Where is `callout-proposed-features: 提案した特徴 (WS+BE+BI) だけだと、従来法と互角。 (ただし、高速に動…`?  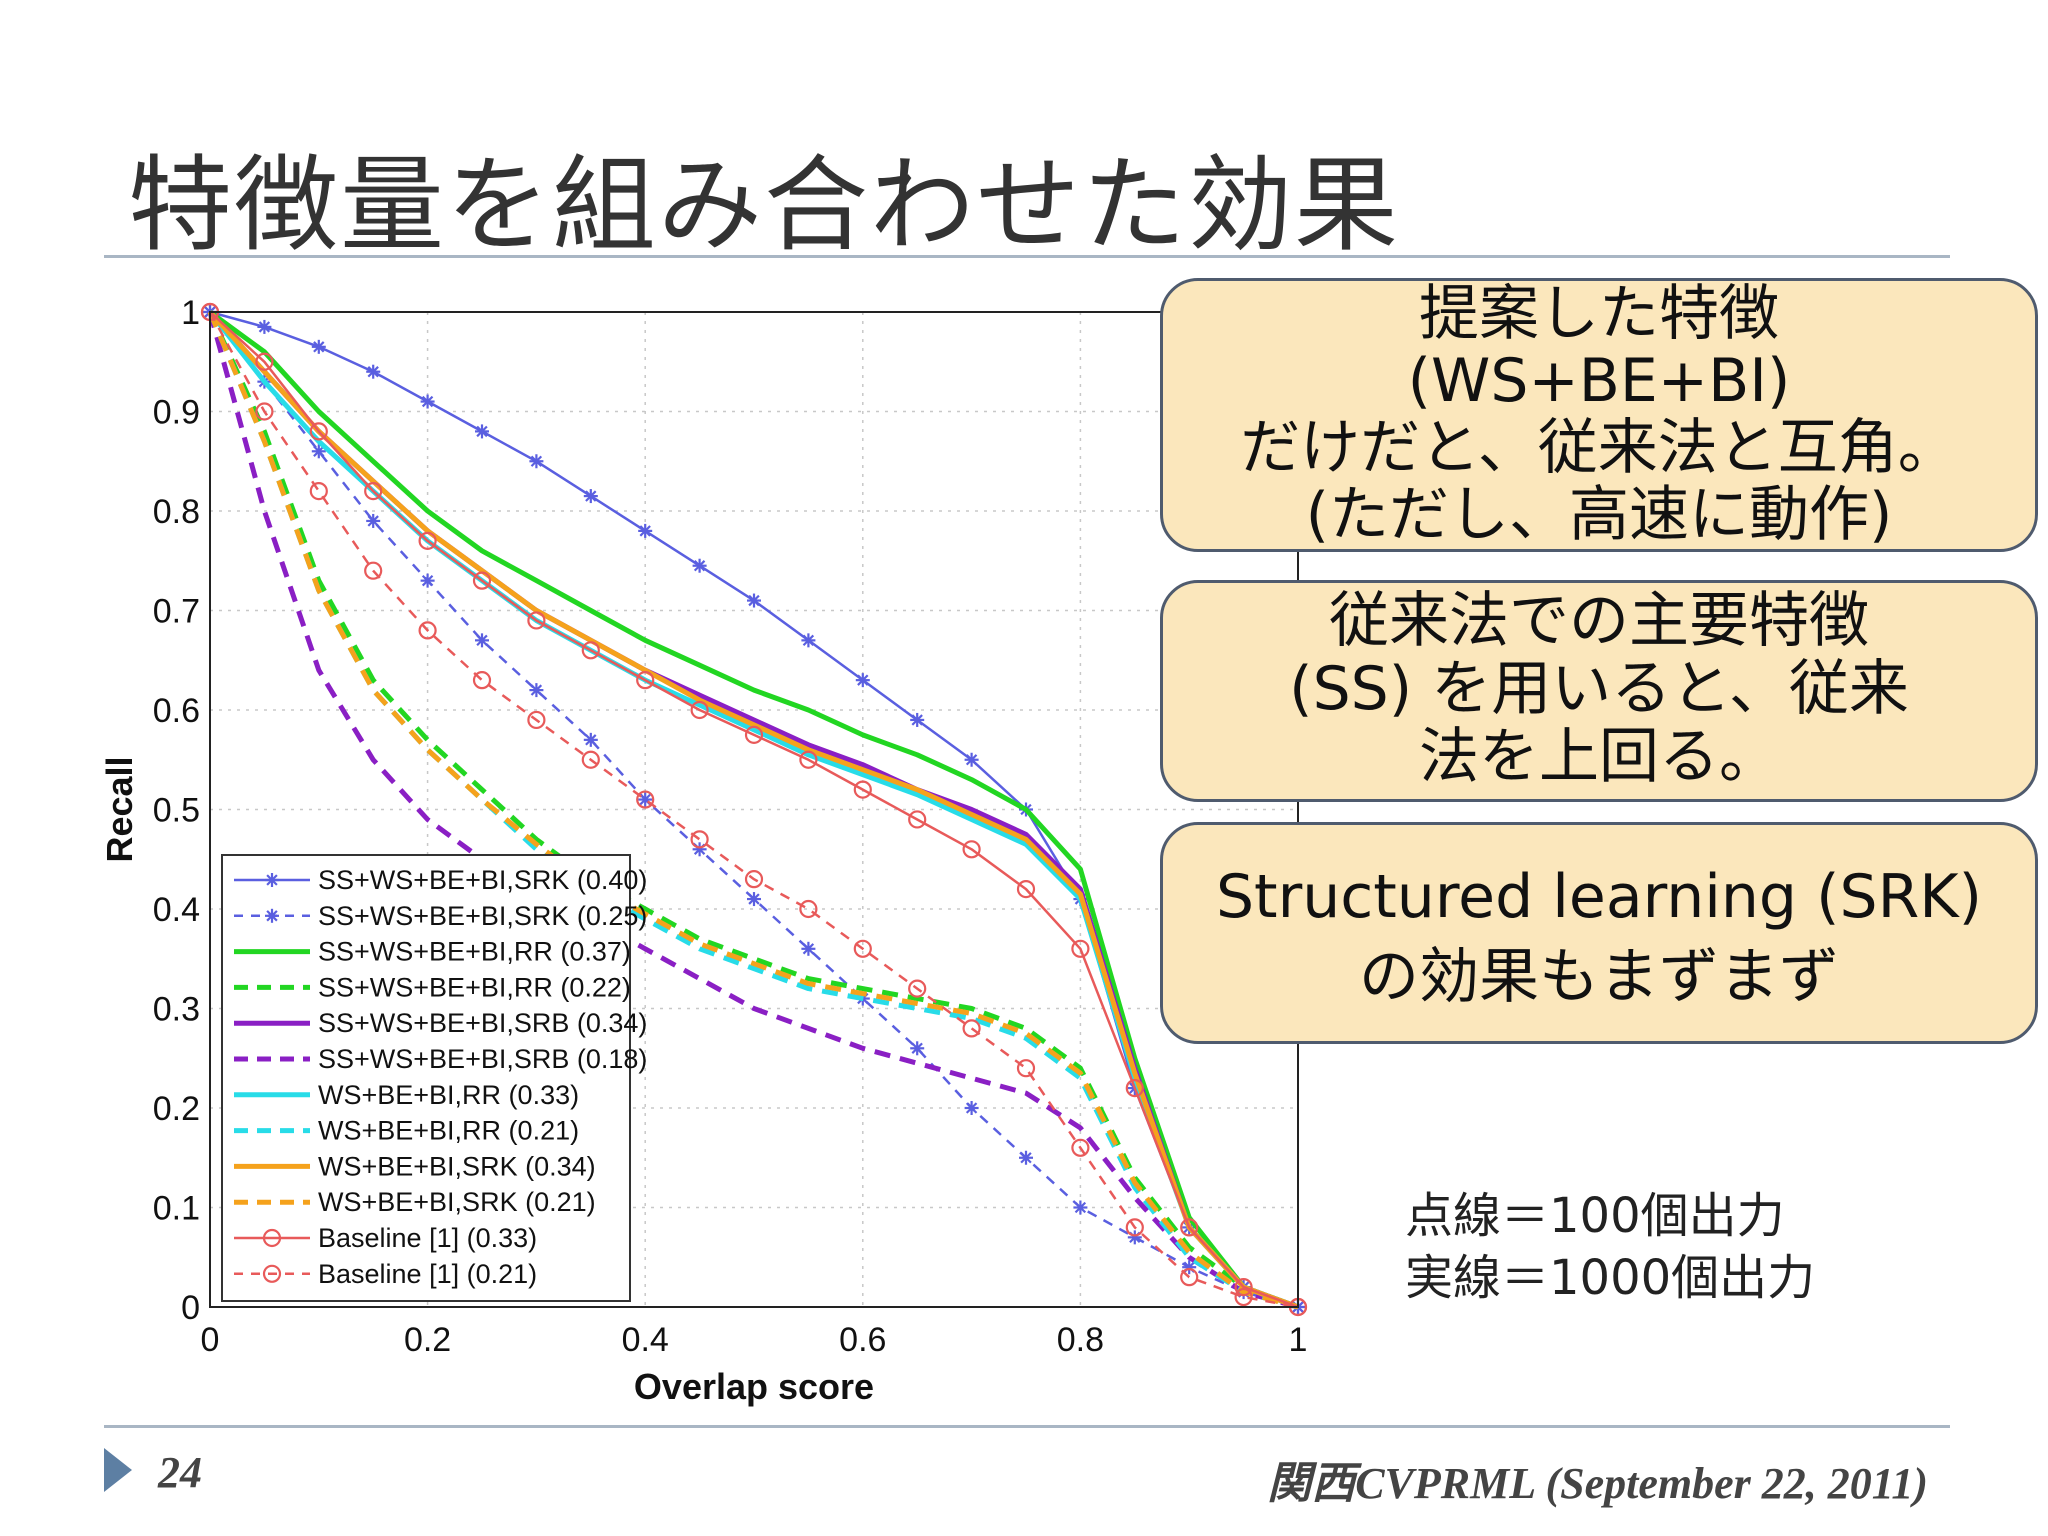 callout-proposed-features: 提案した特徴 (WS+BE+BI) だけだと、従来法と互角。 (ただし、高速に動… is located at coordinates (1599, 415).